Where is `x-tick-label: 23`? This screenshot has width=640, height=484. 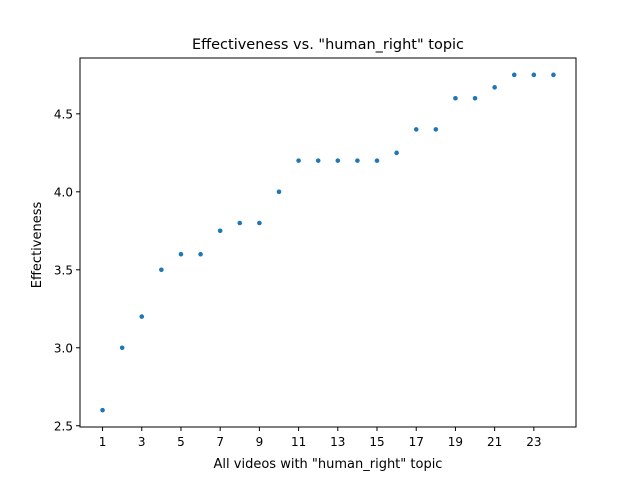 x-tick-label: 23 is located at coordinates (533, 442).